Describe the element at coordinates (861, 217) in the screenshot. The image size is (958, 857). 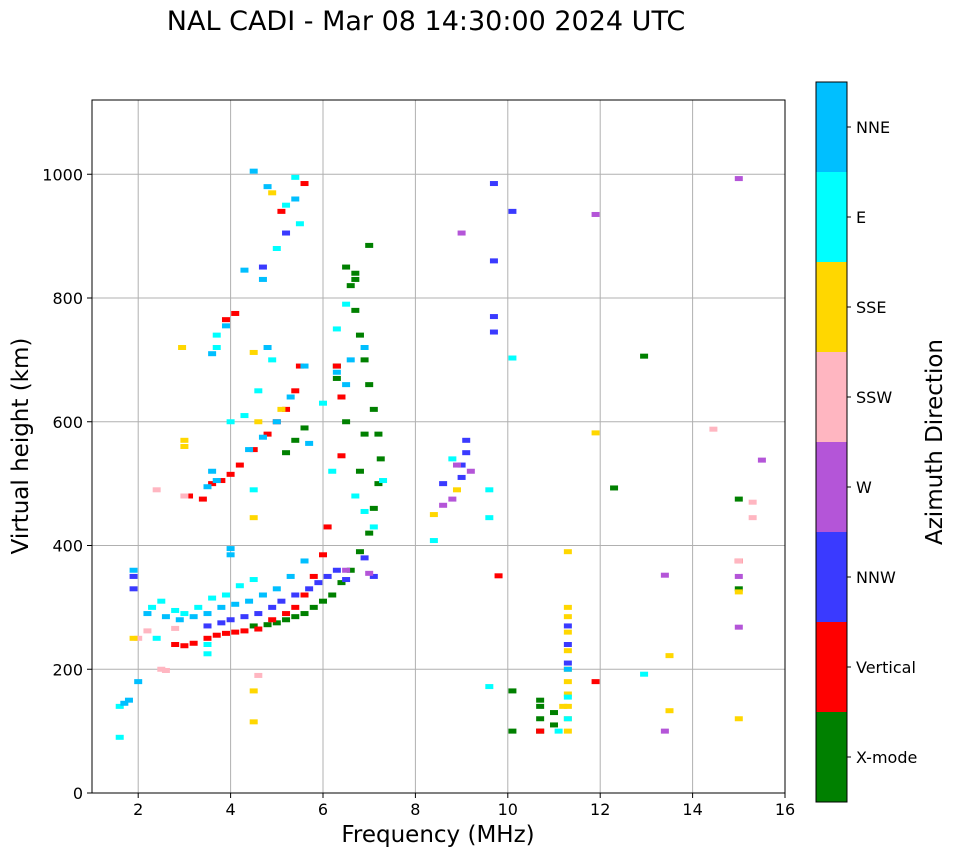
I see `colorbar-tick-label: E` at that location.